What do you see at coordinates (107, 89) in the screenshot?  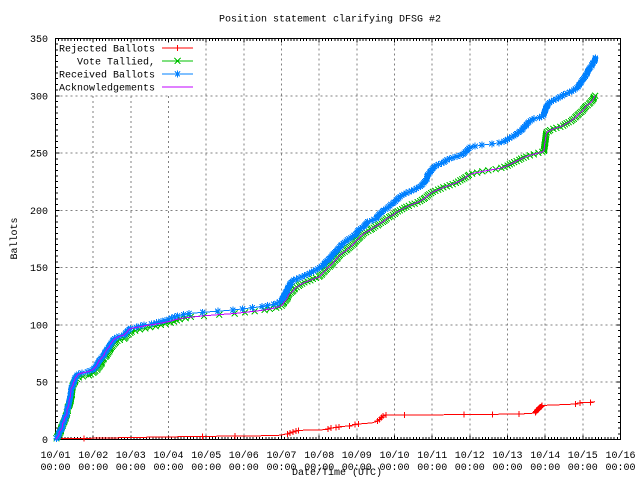 I see `svg-text: Acknowledgements` at bounding box center [107, 89].